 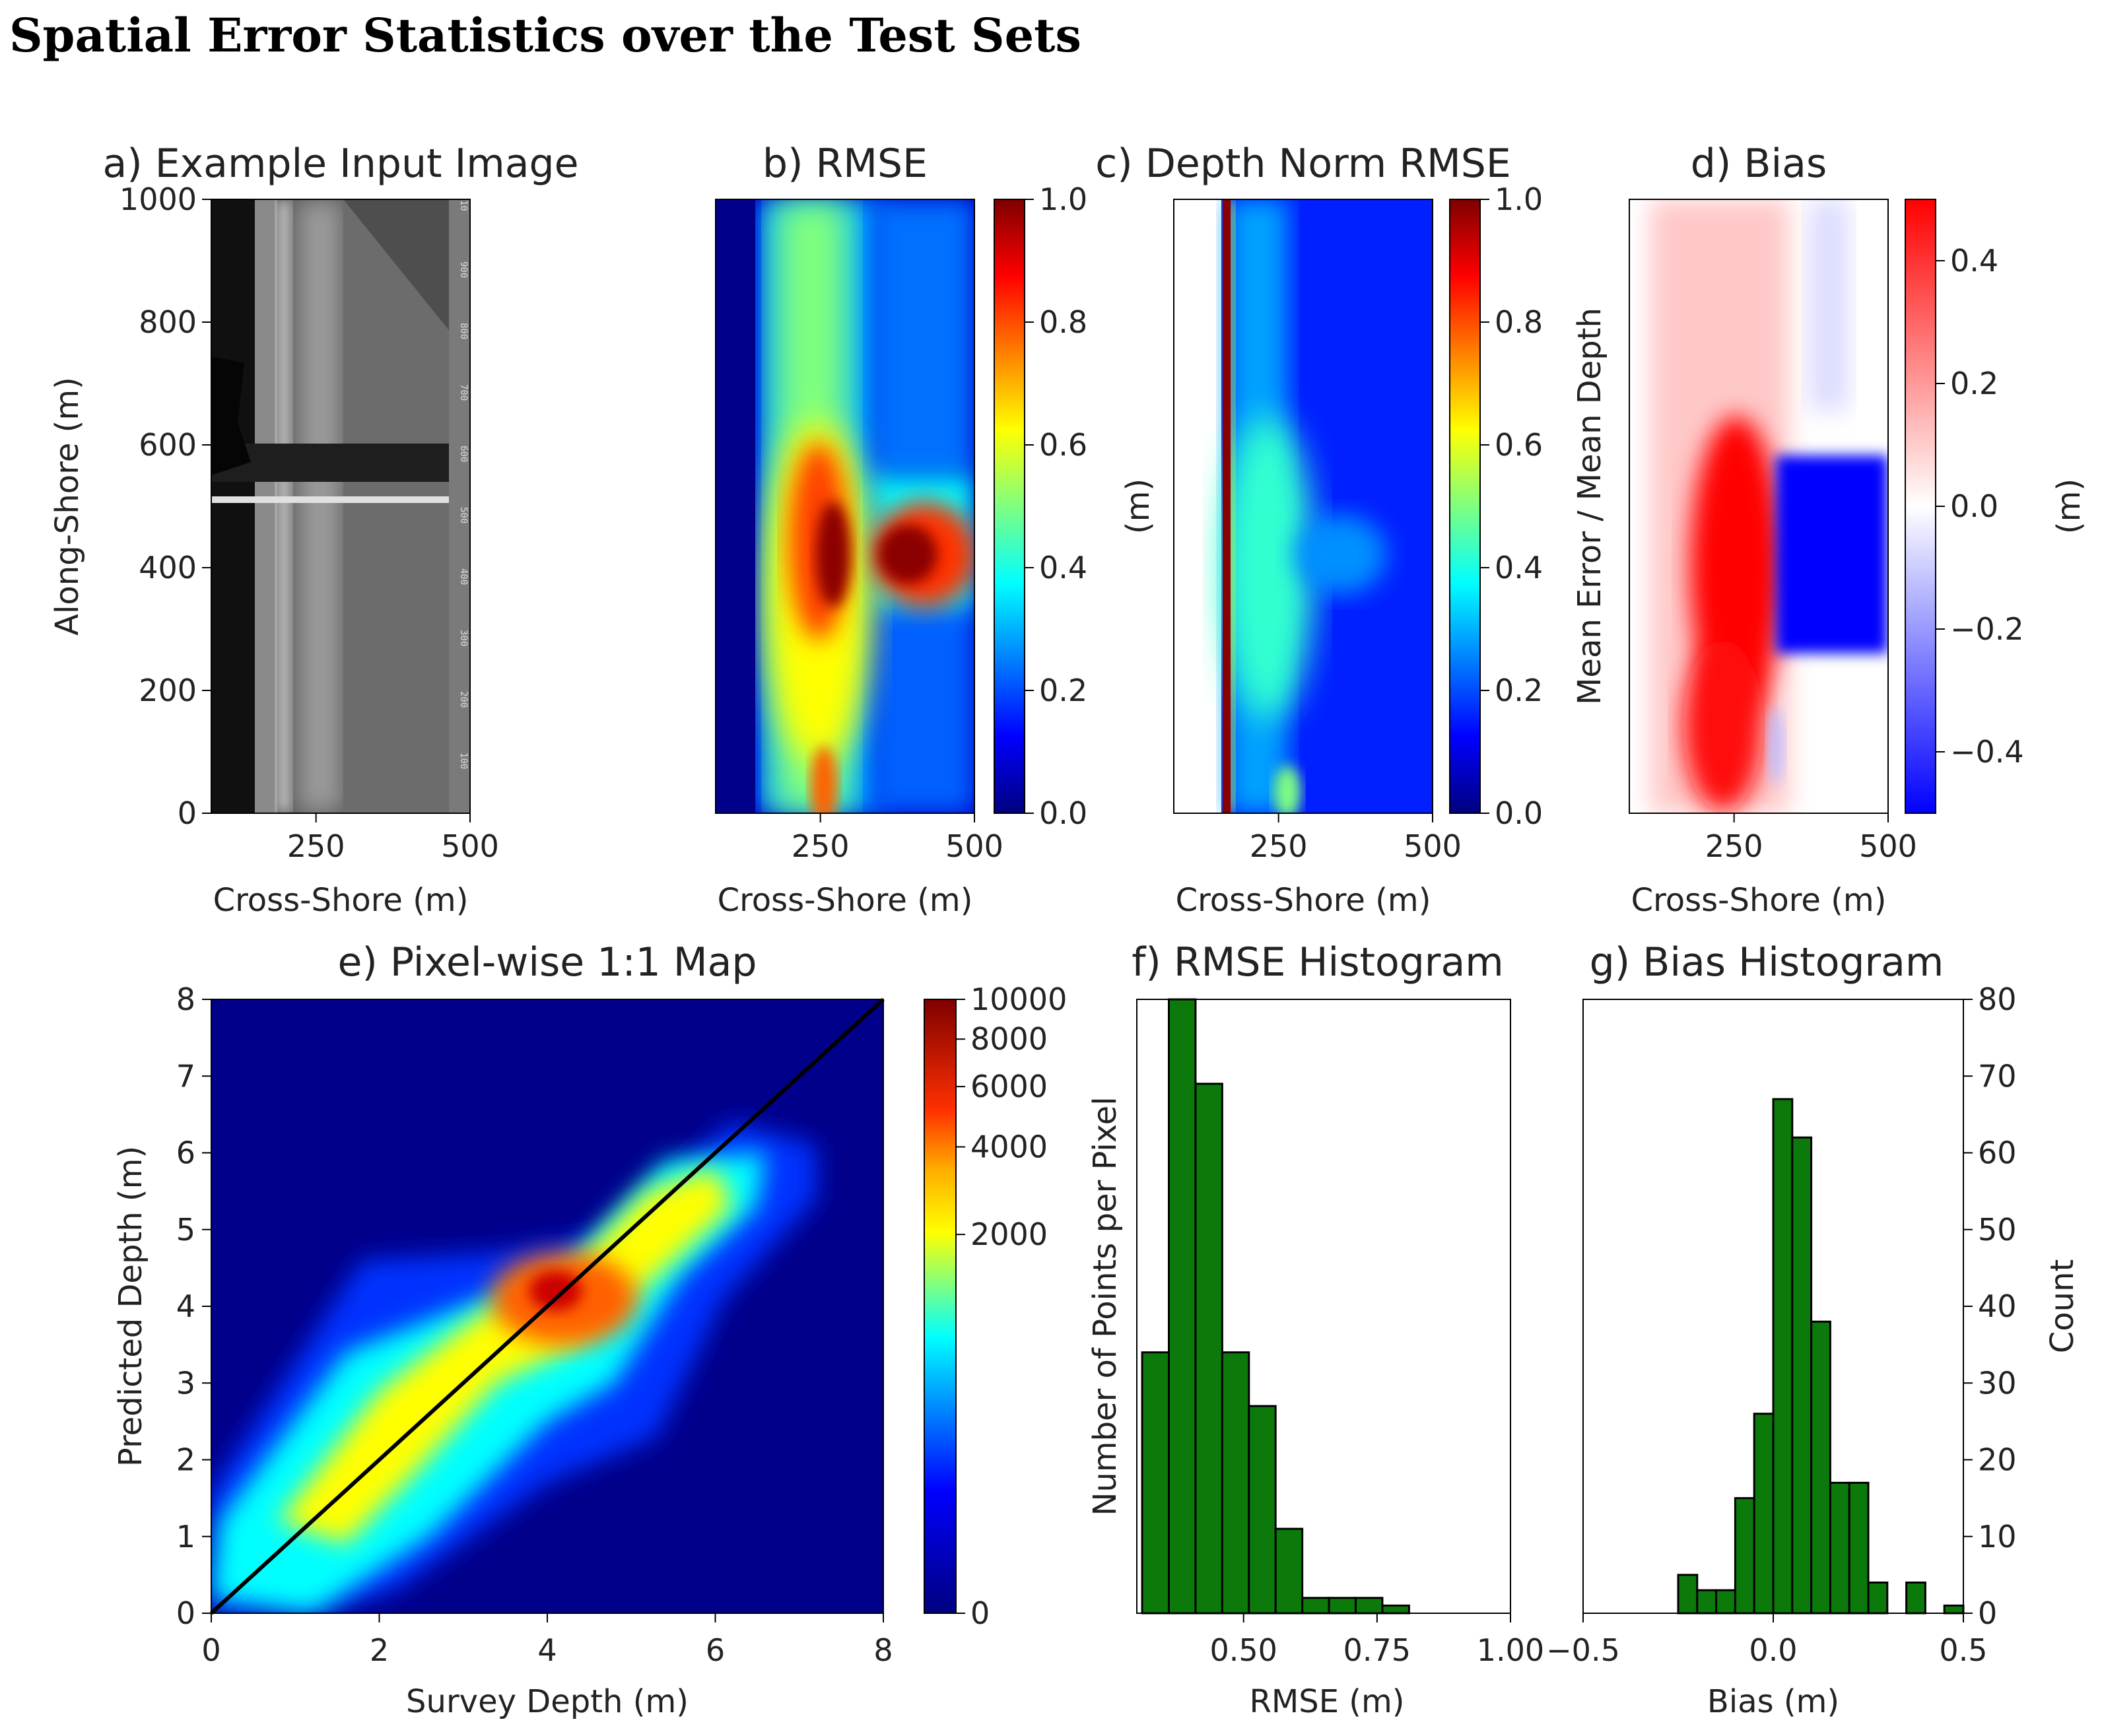 What do you see at coordinates (464, 760) in the screenshot?
I see `image-scale-label: 100` at bounding box center [464, 760].